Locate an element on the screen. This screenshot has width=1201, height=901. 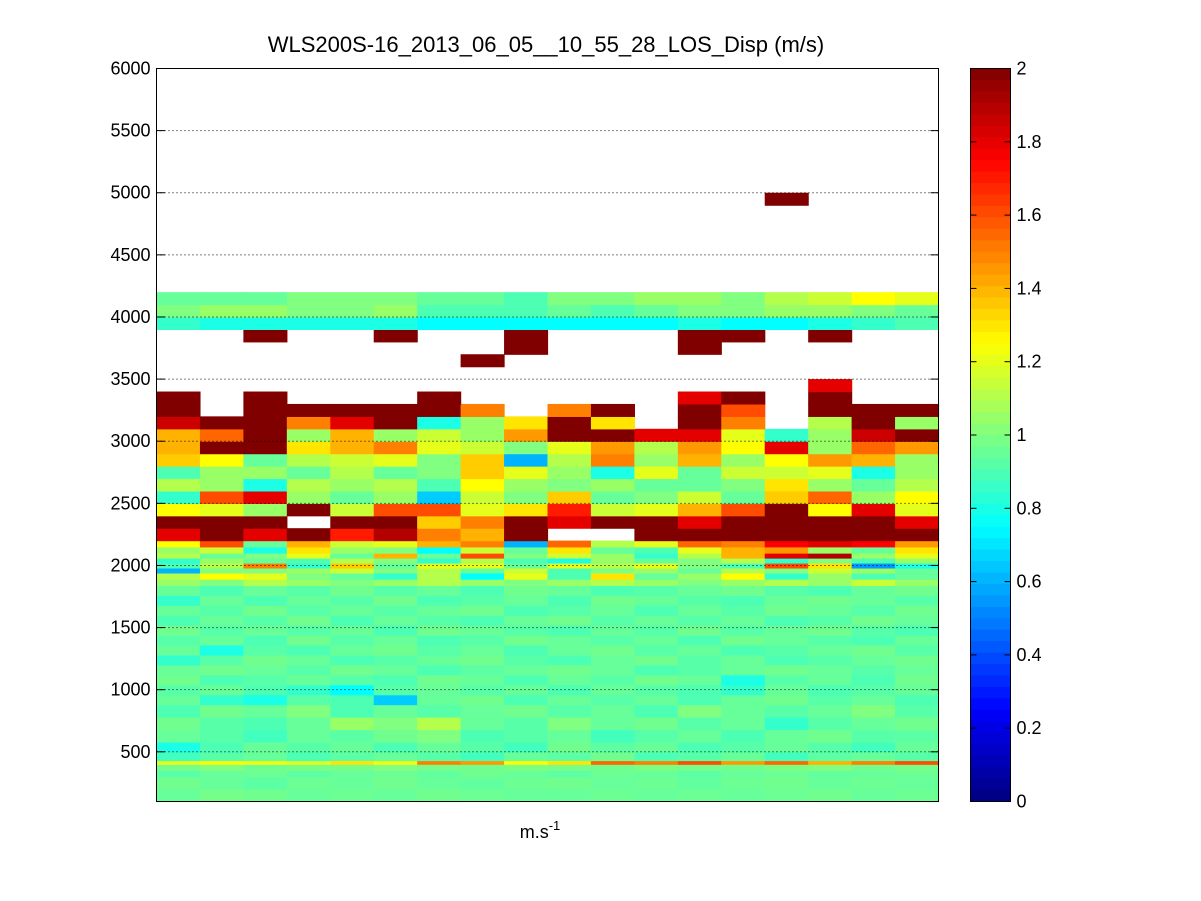
colorbar-tick-label: 1 is located at coordinates (1022, 435).